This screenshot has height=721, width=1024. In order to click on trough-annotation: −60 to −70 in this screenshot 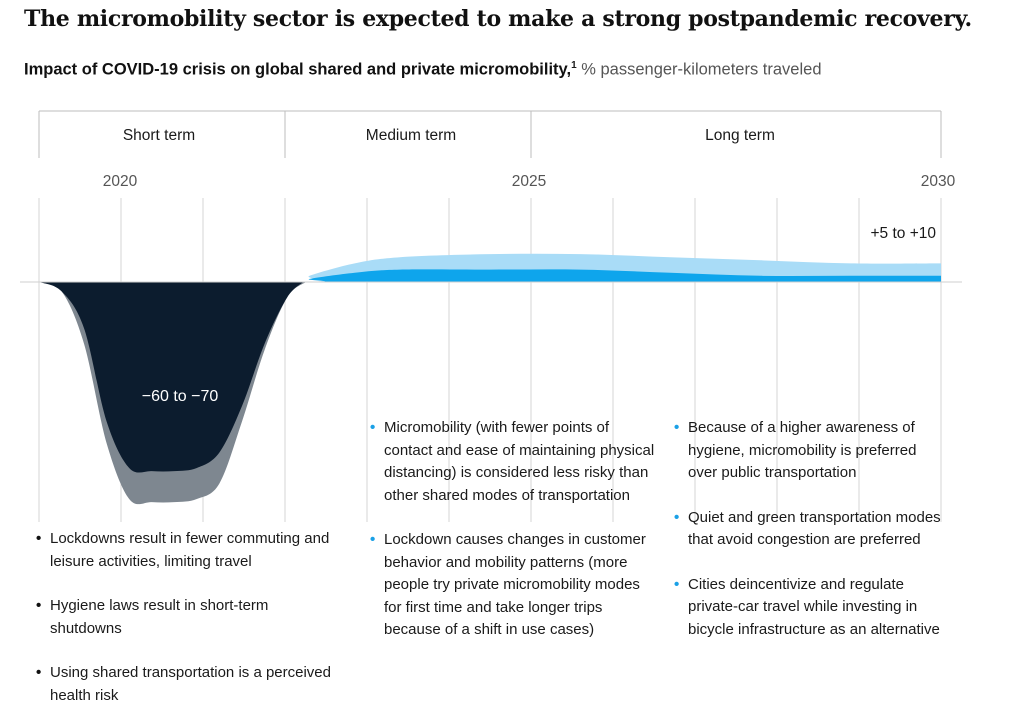, I will do `click(180, 396)`.